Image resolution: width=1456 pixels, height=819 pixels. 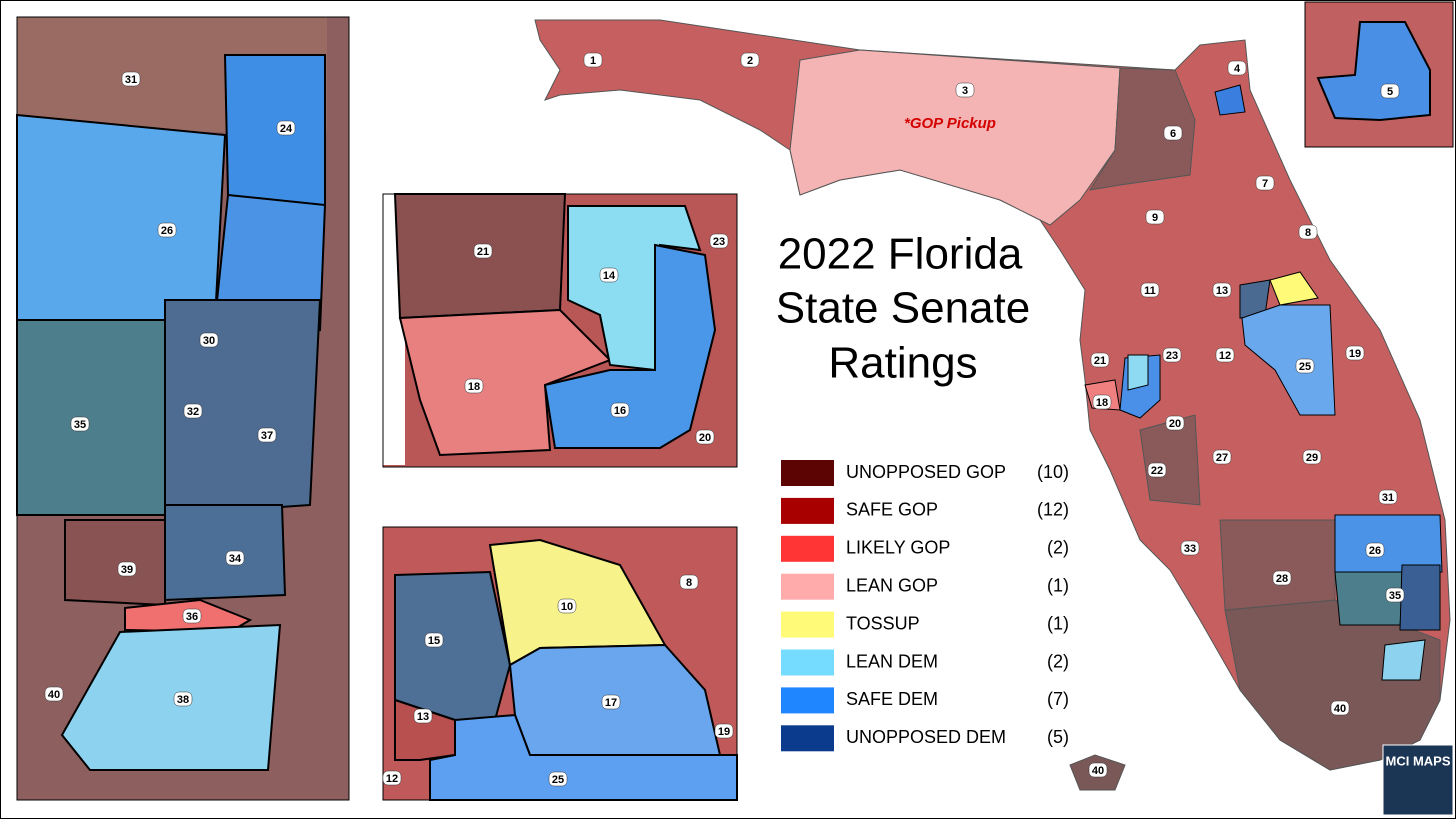 I want to click on district-label: 12, so click(x=392, y=779).